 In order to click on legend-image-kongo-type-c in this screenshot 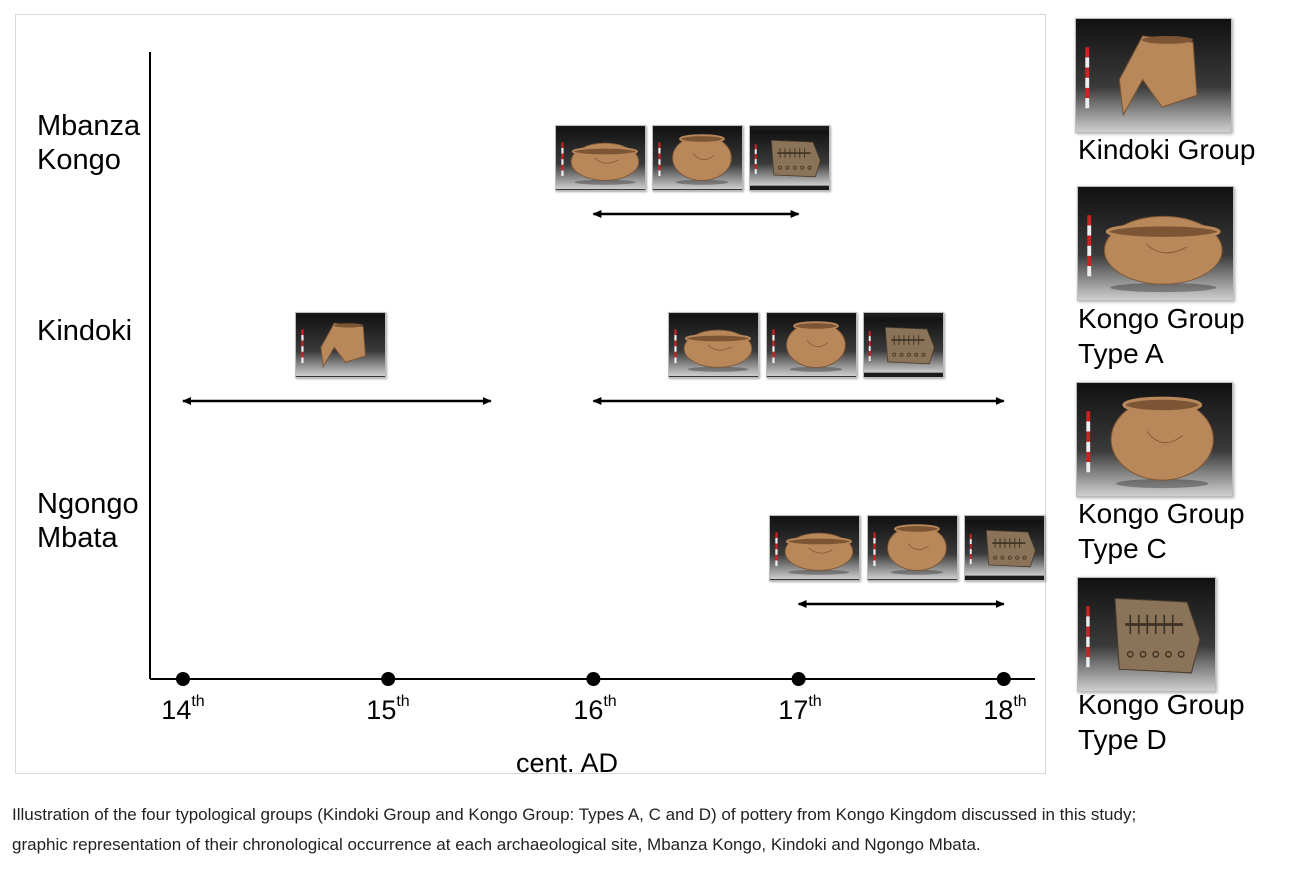, I will do `click(1154, 439)`.